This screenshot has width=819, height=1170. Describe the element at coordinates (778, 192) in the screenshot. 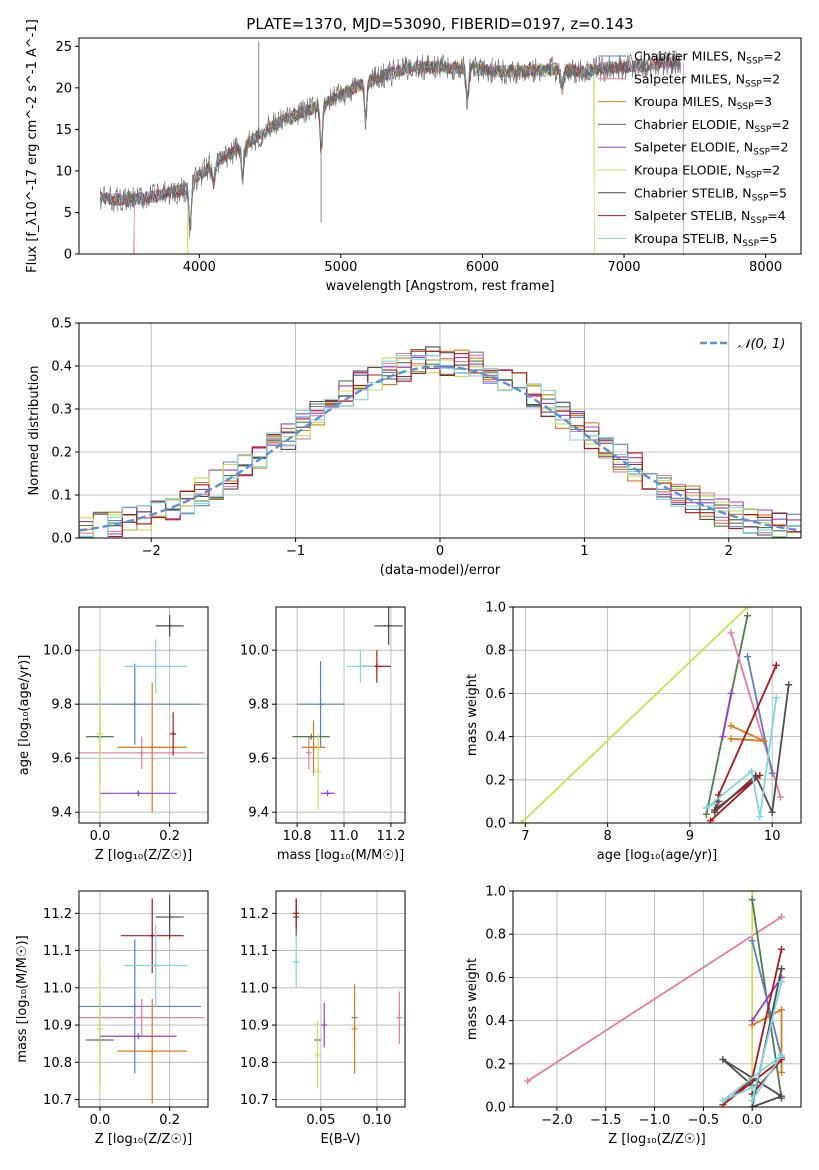

I see `legend-nssp-value: =5` at that location.